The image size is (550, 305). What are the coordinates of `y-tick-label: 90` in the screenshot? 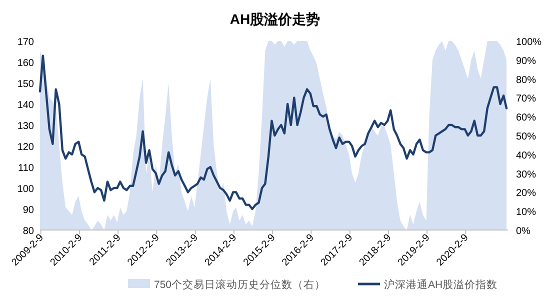 It's located at (28, 210).